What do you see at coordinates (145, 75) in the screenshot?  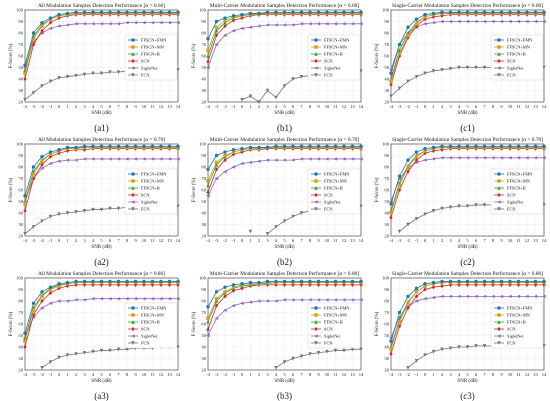 I see `legend-label: FCN` at bounding box center [145, 75].